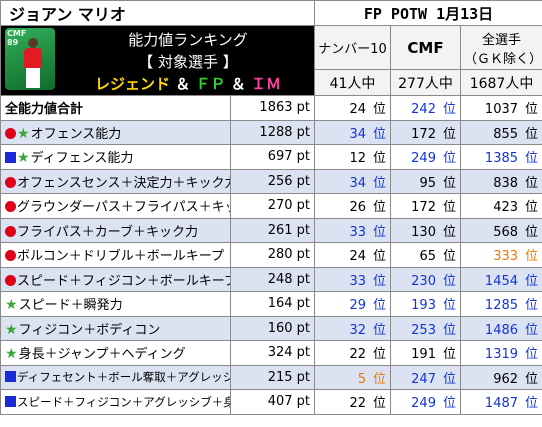 The width and height of the screenshot is (542, 427). Describe the element at coordinates (188, 84) in the screenshot. I see `target-groups: レジェンド ＆ ＦＰ ＆ ＩＭ` at that location.